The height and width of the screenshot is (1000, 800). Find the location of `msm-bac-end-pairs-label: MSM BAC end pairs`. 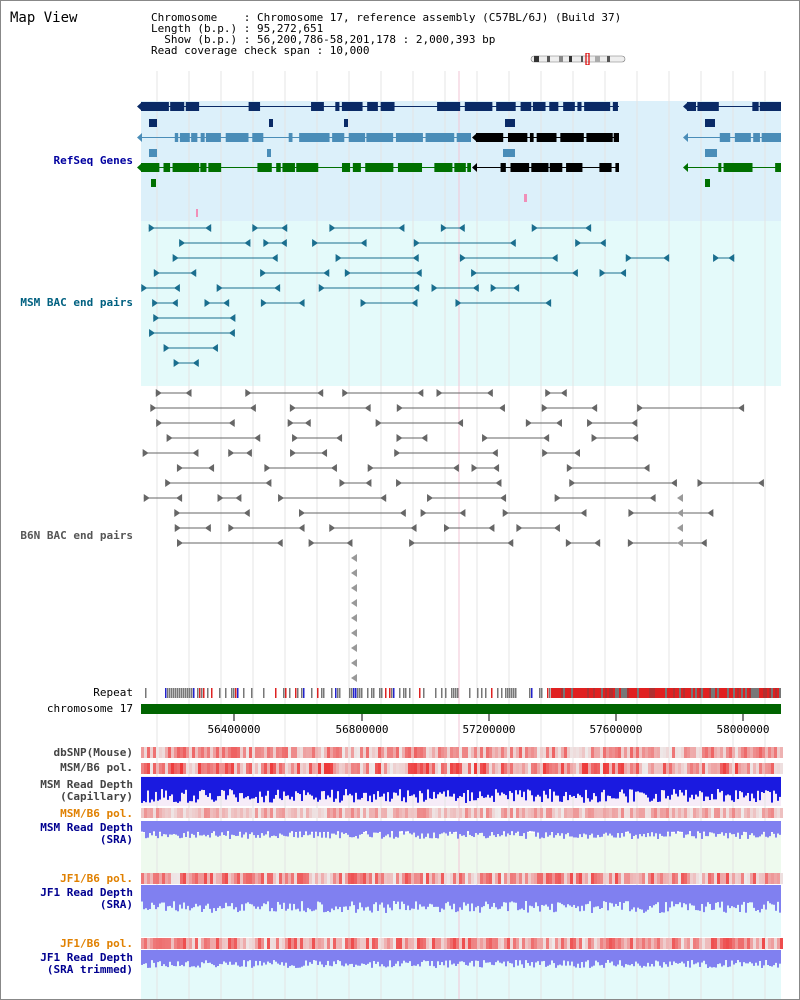

msm-bac-end-pairs-label: MSM BAC end pairs is located at coordinates (76, 302).